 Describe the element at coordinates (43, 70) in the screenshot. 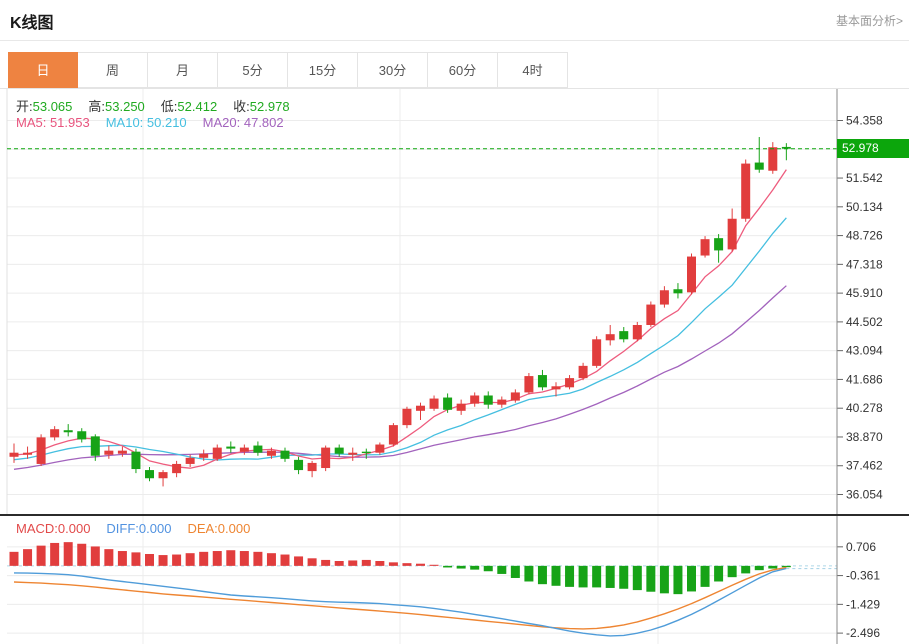

I see `tab-interval-0: 日` at that location.